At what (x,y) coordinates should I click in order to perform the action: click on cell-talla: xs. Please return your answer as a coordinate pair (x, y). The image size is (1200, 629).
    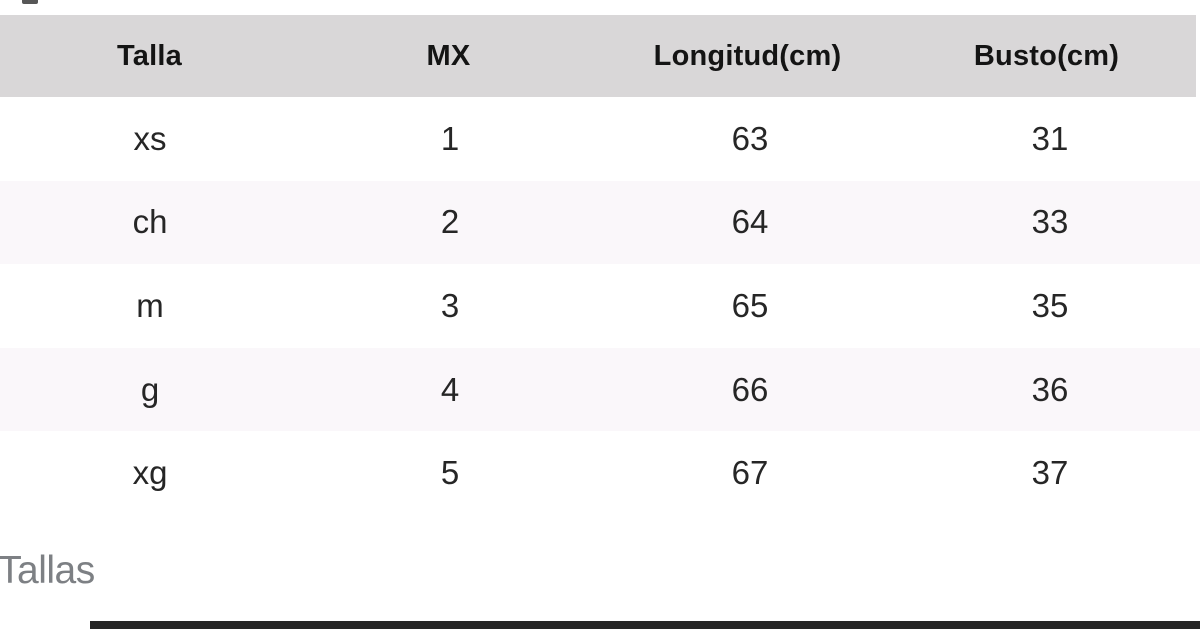
    Looking at the image, I should click on (150, 138).